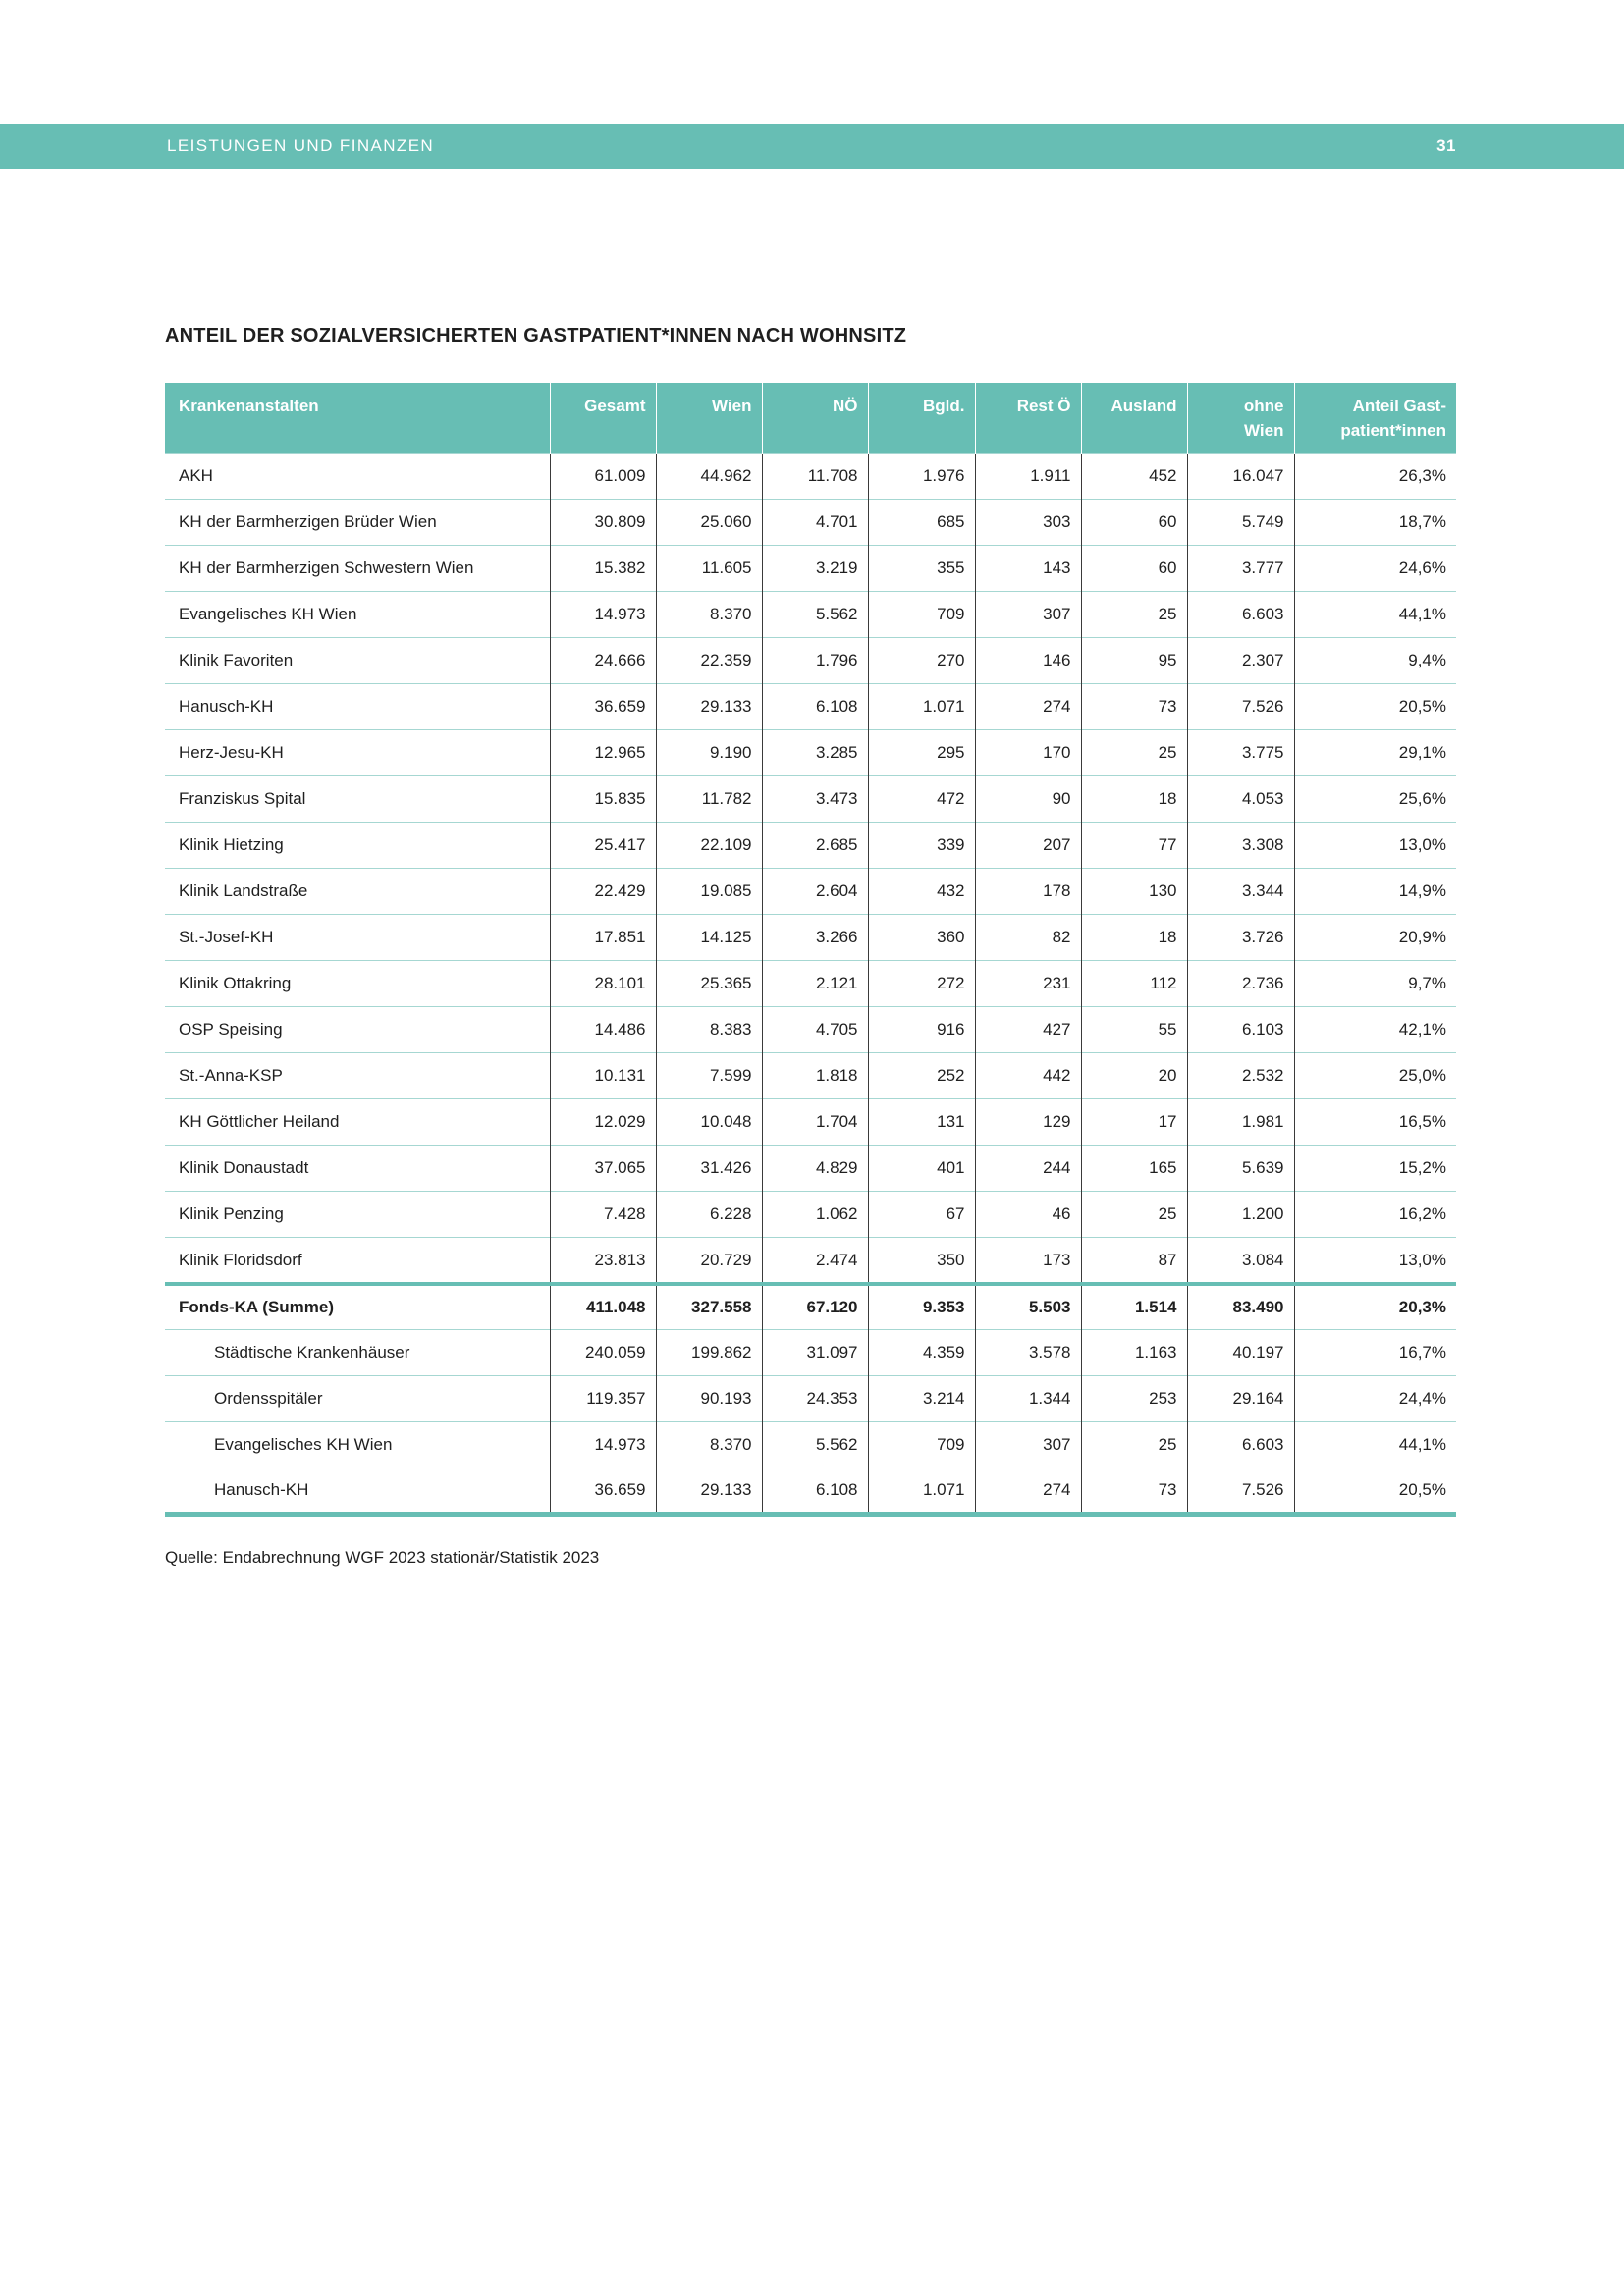 Image resolution: width=1624 pixels, height=2296 pixels. What do you see at coordinates (1374, 660) in the screenshot?
I see `table-cell: 9,4%` at bounding box center [1374, 660].